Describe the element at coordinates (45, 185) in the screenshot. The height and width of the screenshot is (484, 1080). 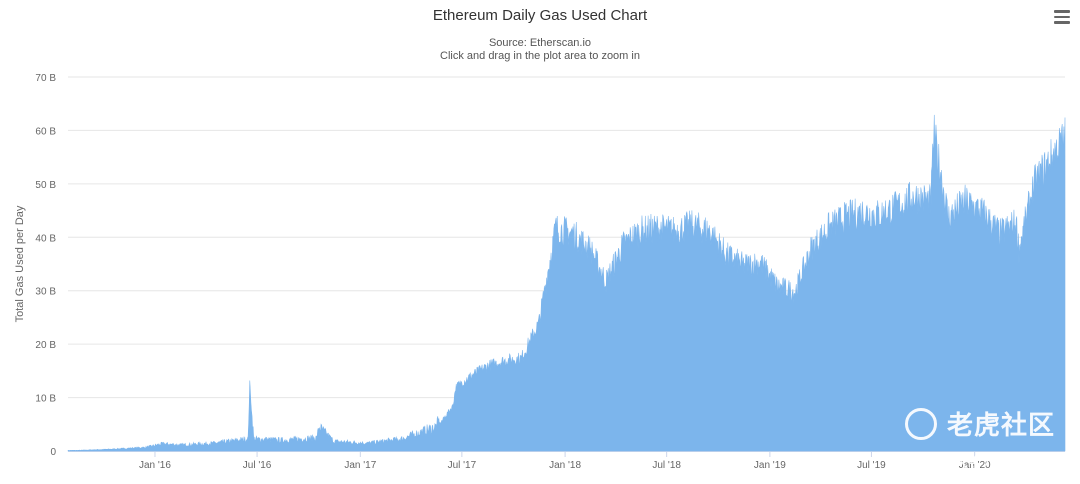
I see `y-tick-label: 50 B` at that location.